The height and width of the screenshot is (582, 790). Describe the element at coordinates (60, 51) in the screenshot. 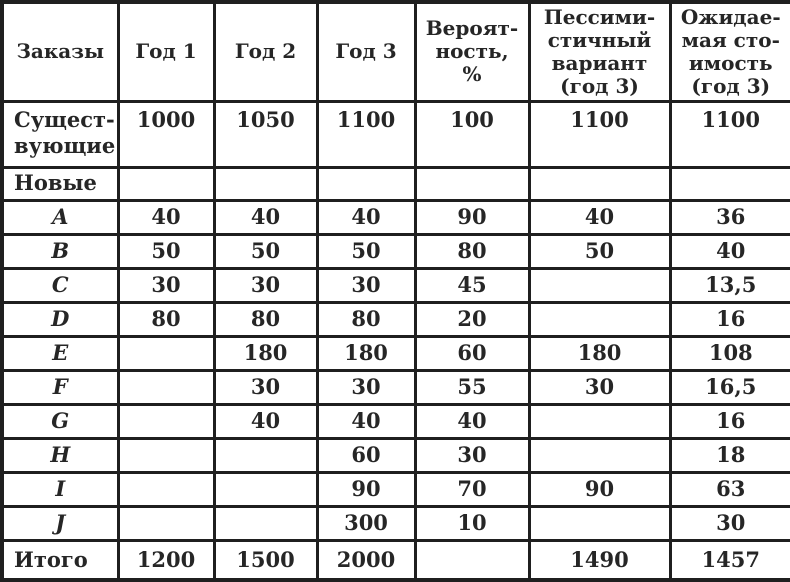

I see `column-header: Заказы` at that location.